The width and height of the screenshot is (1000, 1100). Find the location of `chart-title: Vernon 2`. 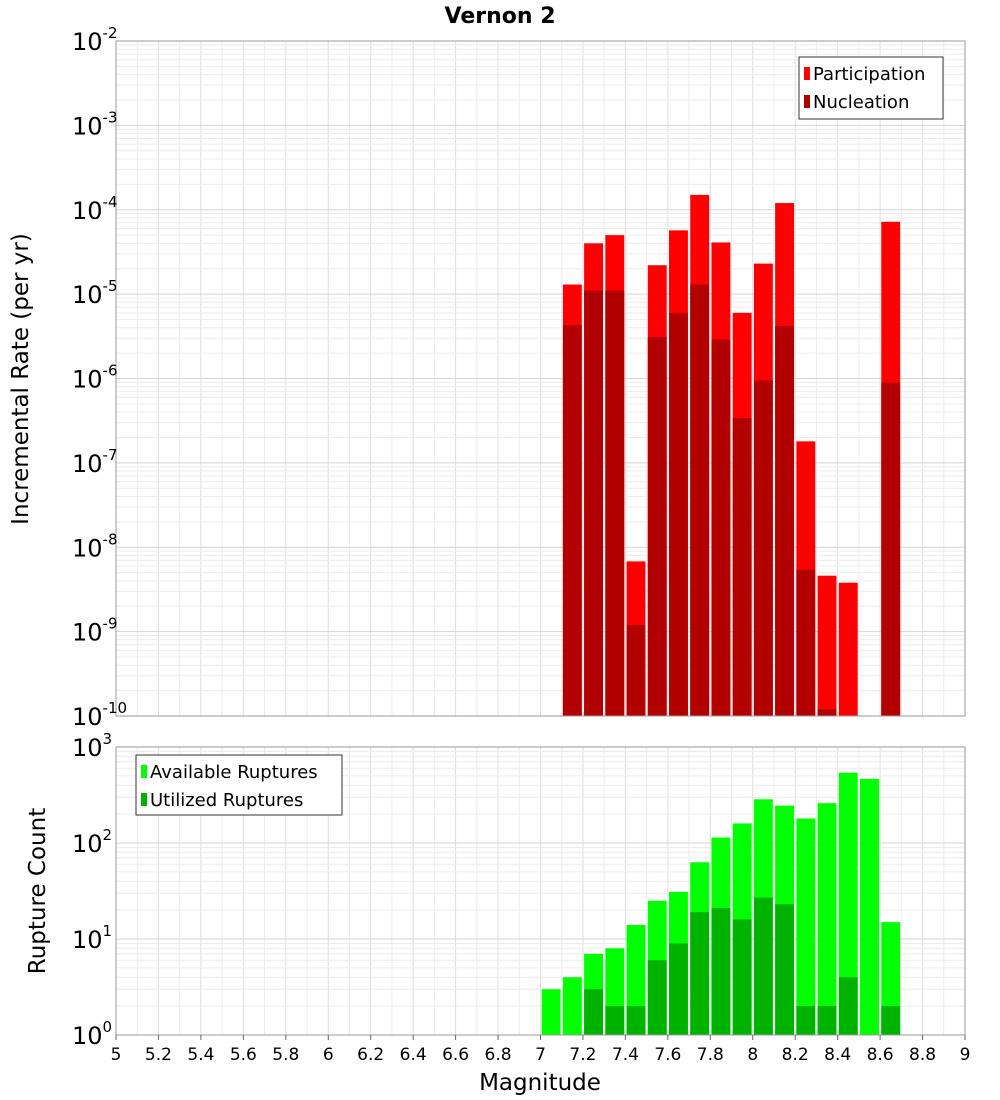

chart-title: Vernon 2 is located at coordinates (500, 16).